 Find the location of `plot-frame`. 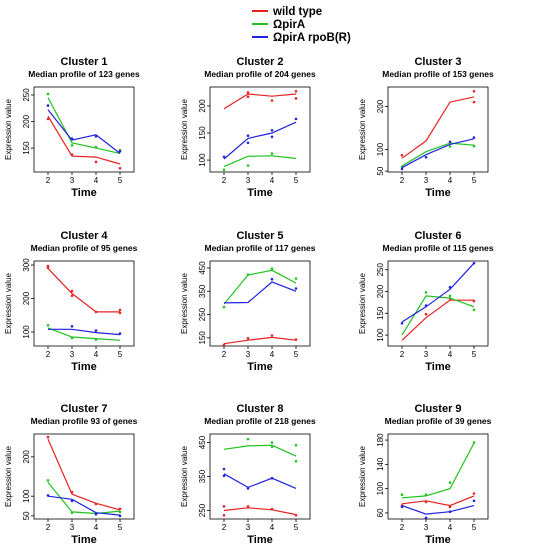

plot-frame is located at coordinates (260, 129).